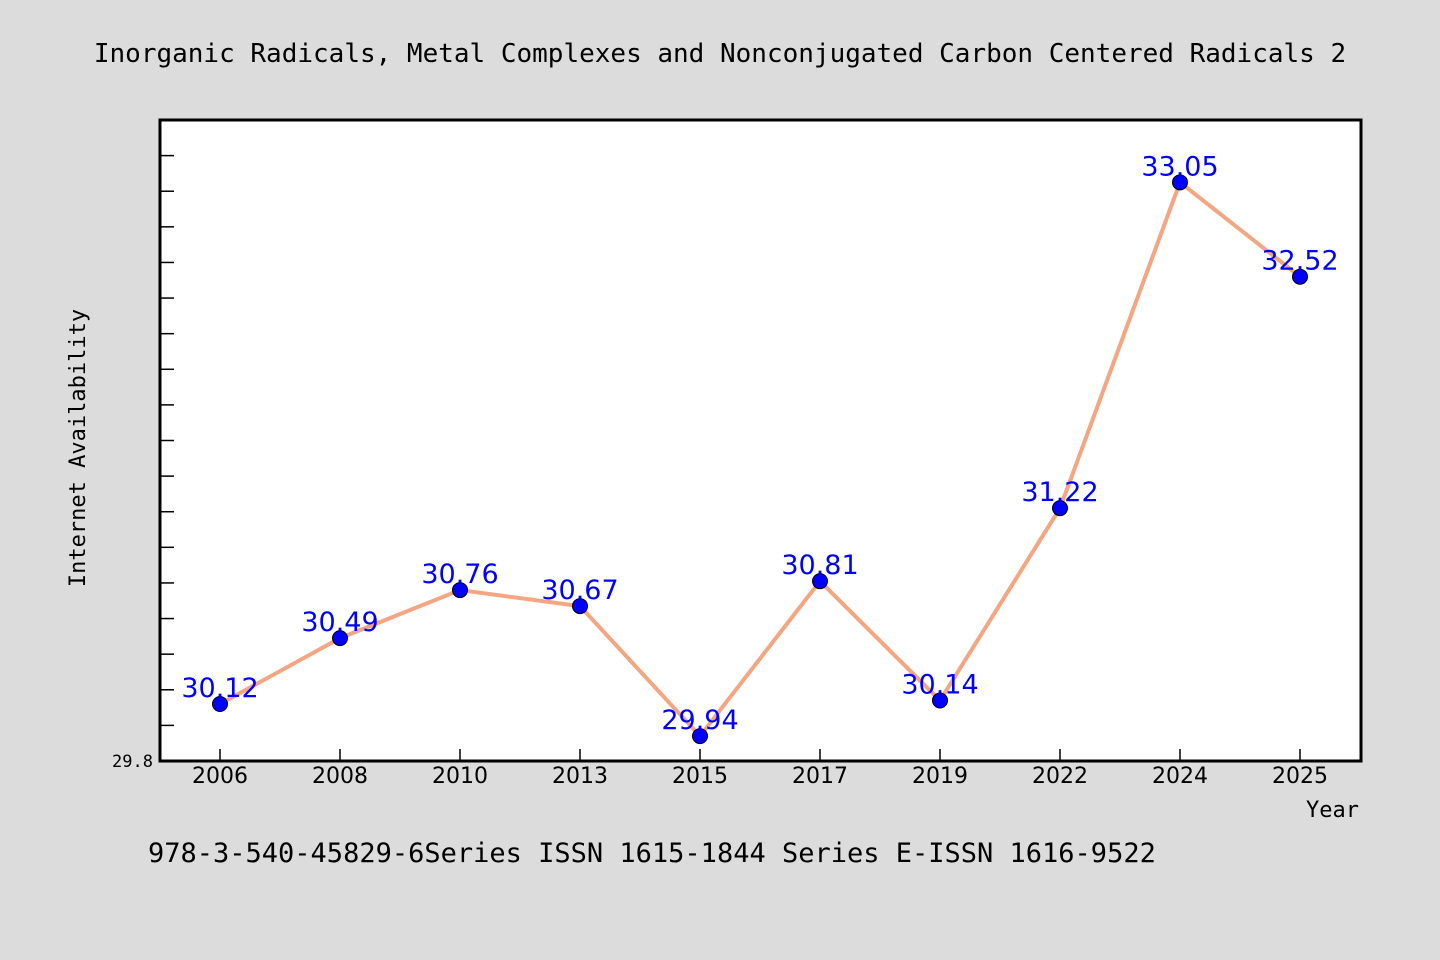  Describe the element at coordinates (819, 565) in the screenshot. I see `data-label: 30.81` at that location.